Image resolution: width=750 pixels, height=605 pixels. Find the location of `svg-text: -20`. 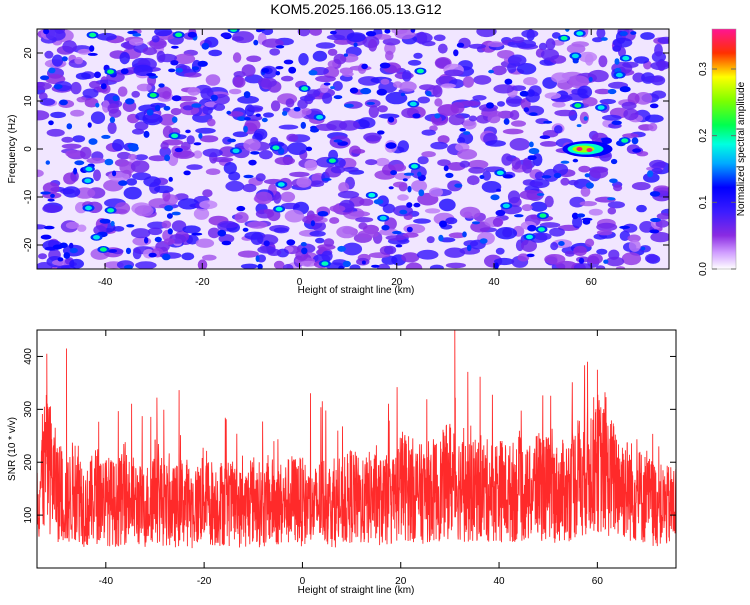

svg-text: -20 is located at coordinates (28, 244).